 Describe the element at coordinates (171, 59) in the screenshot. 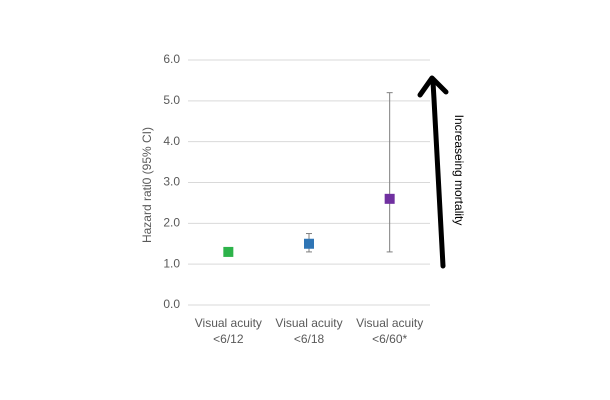

I see `y-tick-label: 6.0` at that location.